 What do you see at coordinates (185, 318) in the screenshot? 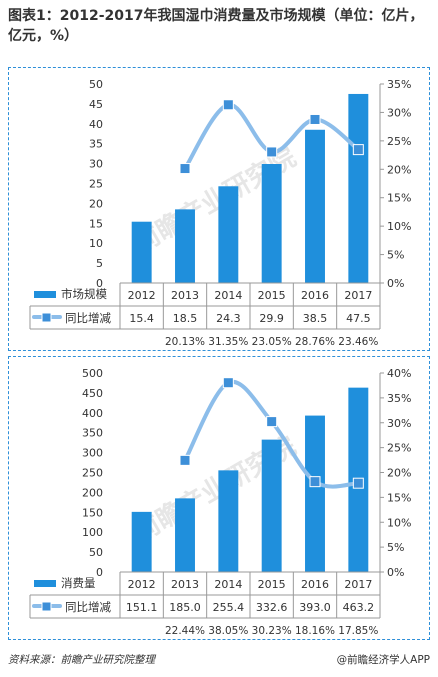
I see `bar-value-label: 18.5` at bounding box center [185, 318].